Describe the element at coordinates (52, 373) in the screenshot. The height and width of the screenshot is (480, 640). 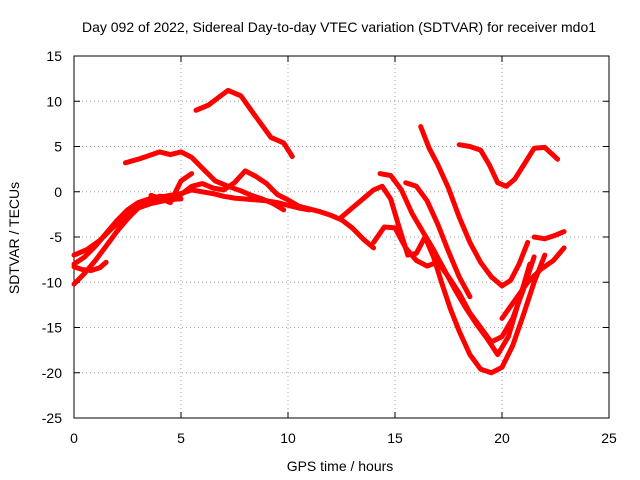
I see `y-tick-label: -20` at that location.